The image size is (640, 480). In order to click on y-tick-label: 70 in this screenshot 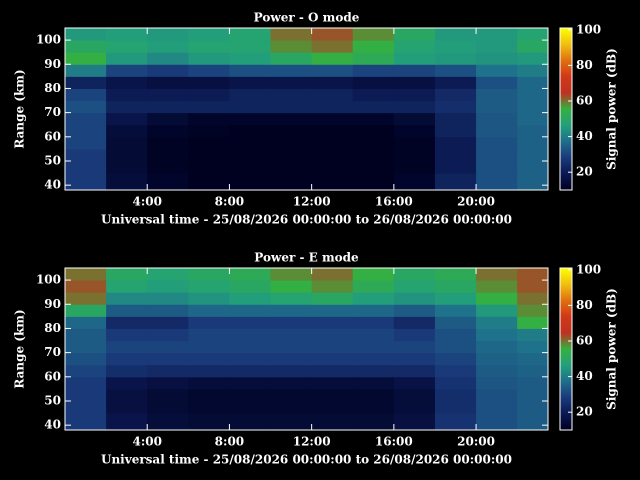, I will do `click(52, 352)`.